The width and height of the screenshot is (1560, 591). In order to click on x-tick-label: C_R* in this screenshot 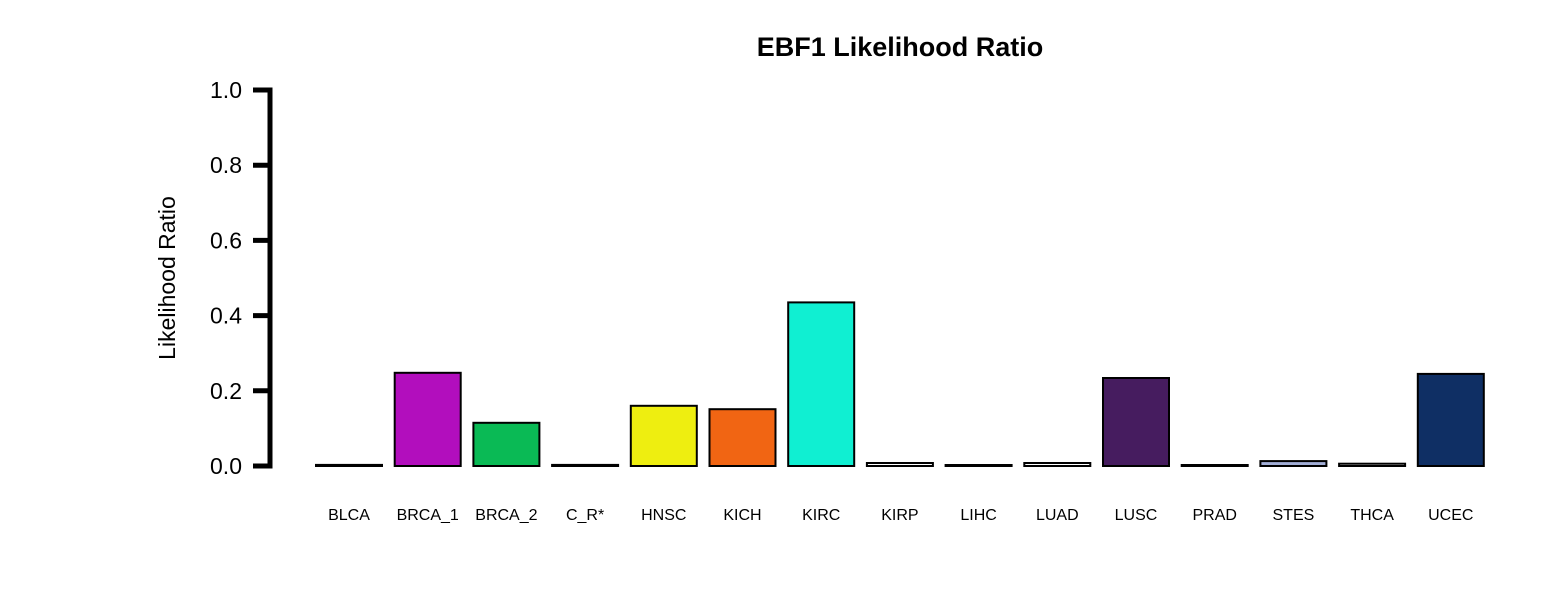, I will do `click(585, 515)`.